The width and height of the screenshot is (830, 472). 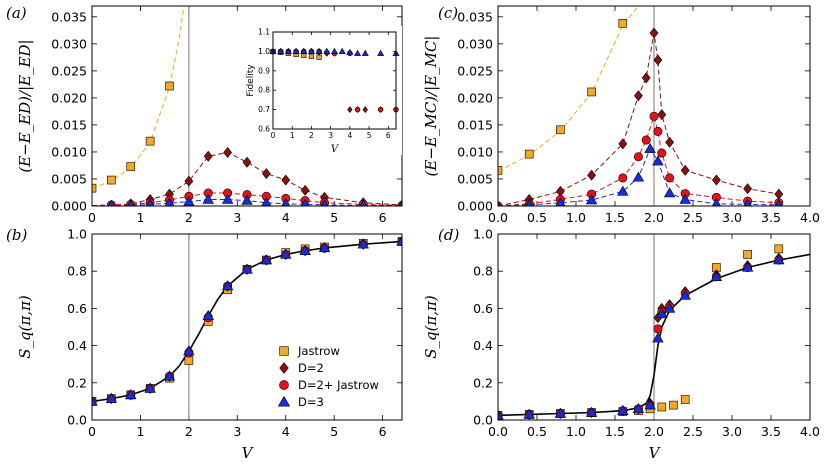 What do you see at coordinates (383, 217) in the screenshot?
I see `x-tick-label: 6` at bounding box center [383, 217].